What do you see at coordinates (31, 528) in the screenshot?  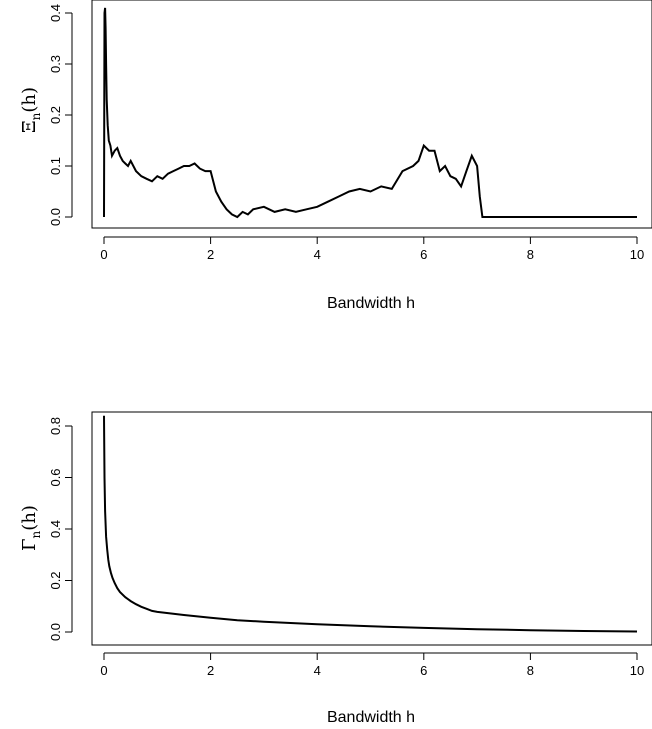 I see `y-axis-title: Γn(h)` at bounding box center [31, 528].